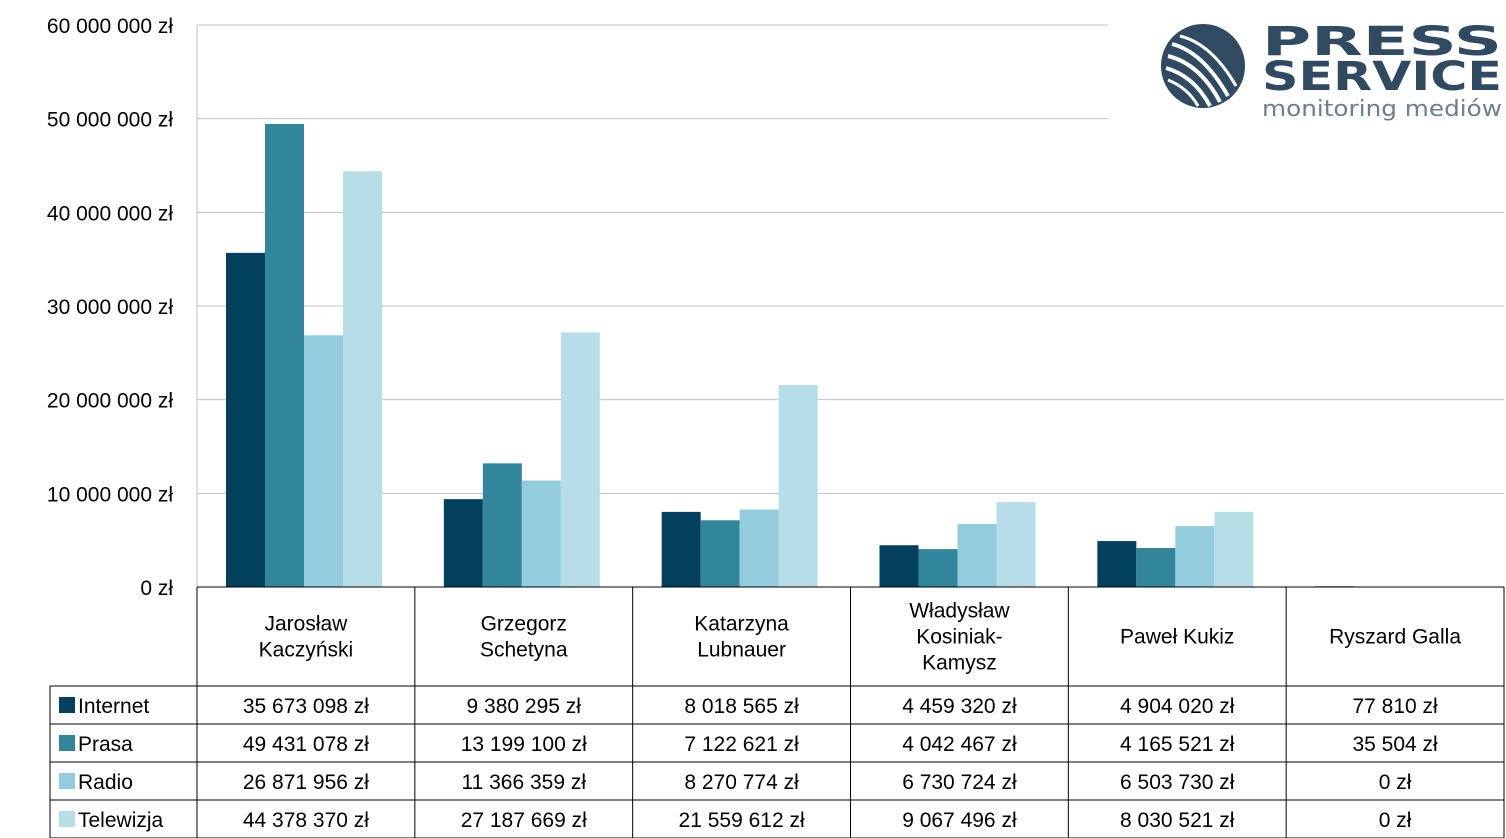  What do you see at coordinates (1203, 66) in the screenshot?
I see `logo-emblem` at bounding box center [1203, 66].